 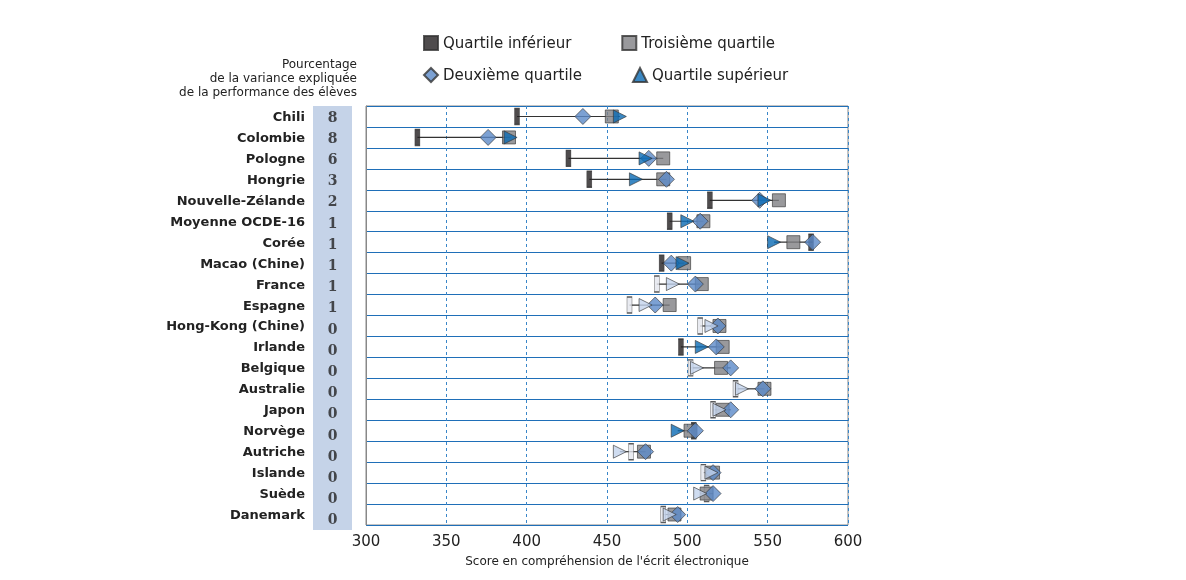 What do you see at coordinates (687, 540) in the screenshot?
I see `x-tick-label: 500` at bounding box center [687, 540].